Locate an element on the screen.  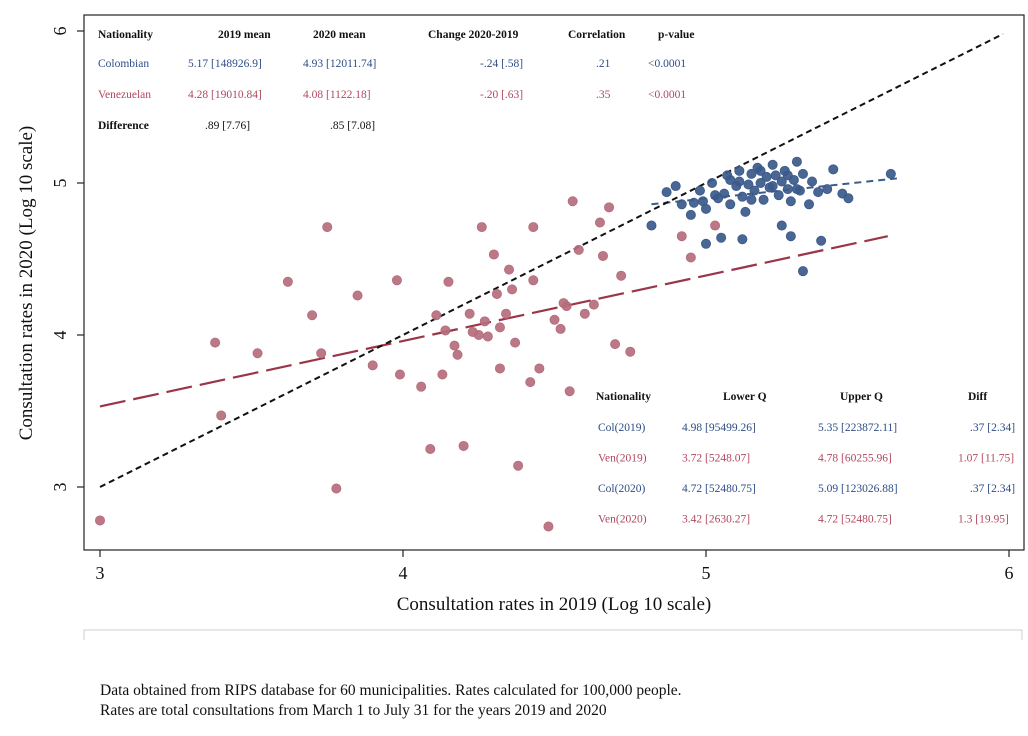
table1-cell: 4.08 [1122.18] is located at coordinates (337, 95).